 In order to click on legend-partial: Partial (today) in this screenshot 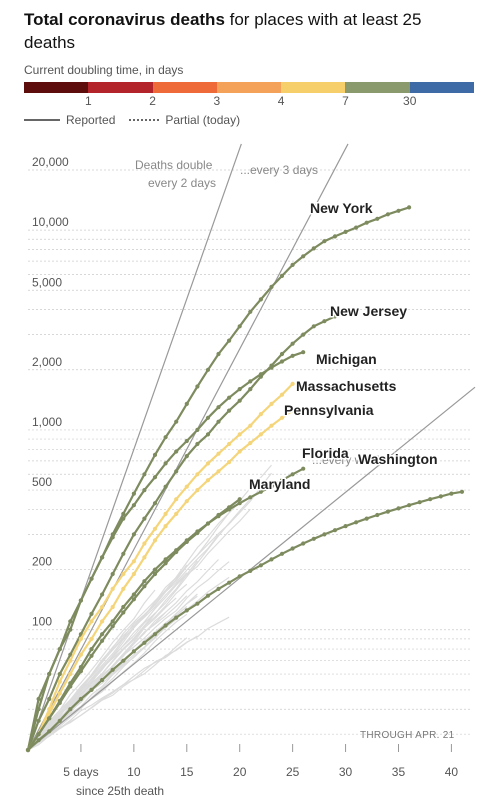, I will do `click(203, 120)`.